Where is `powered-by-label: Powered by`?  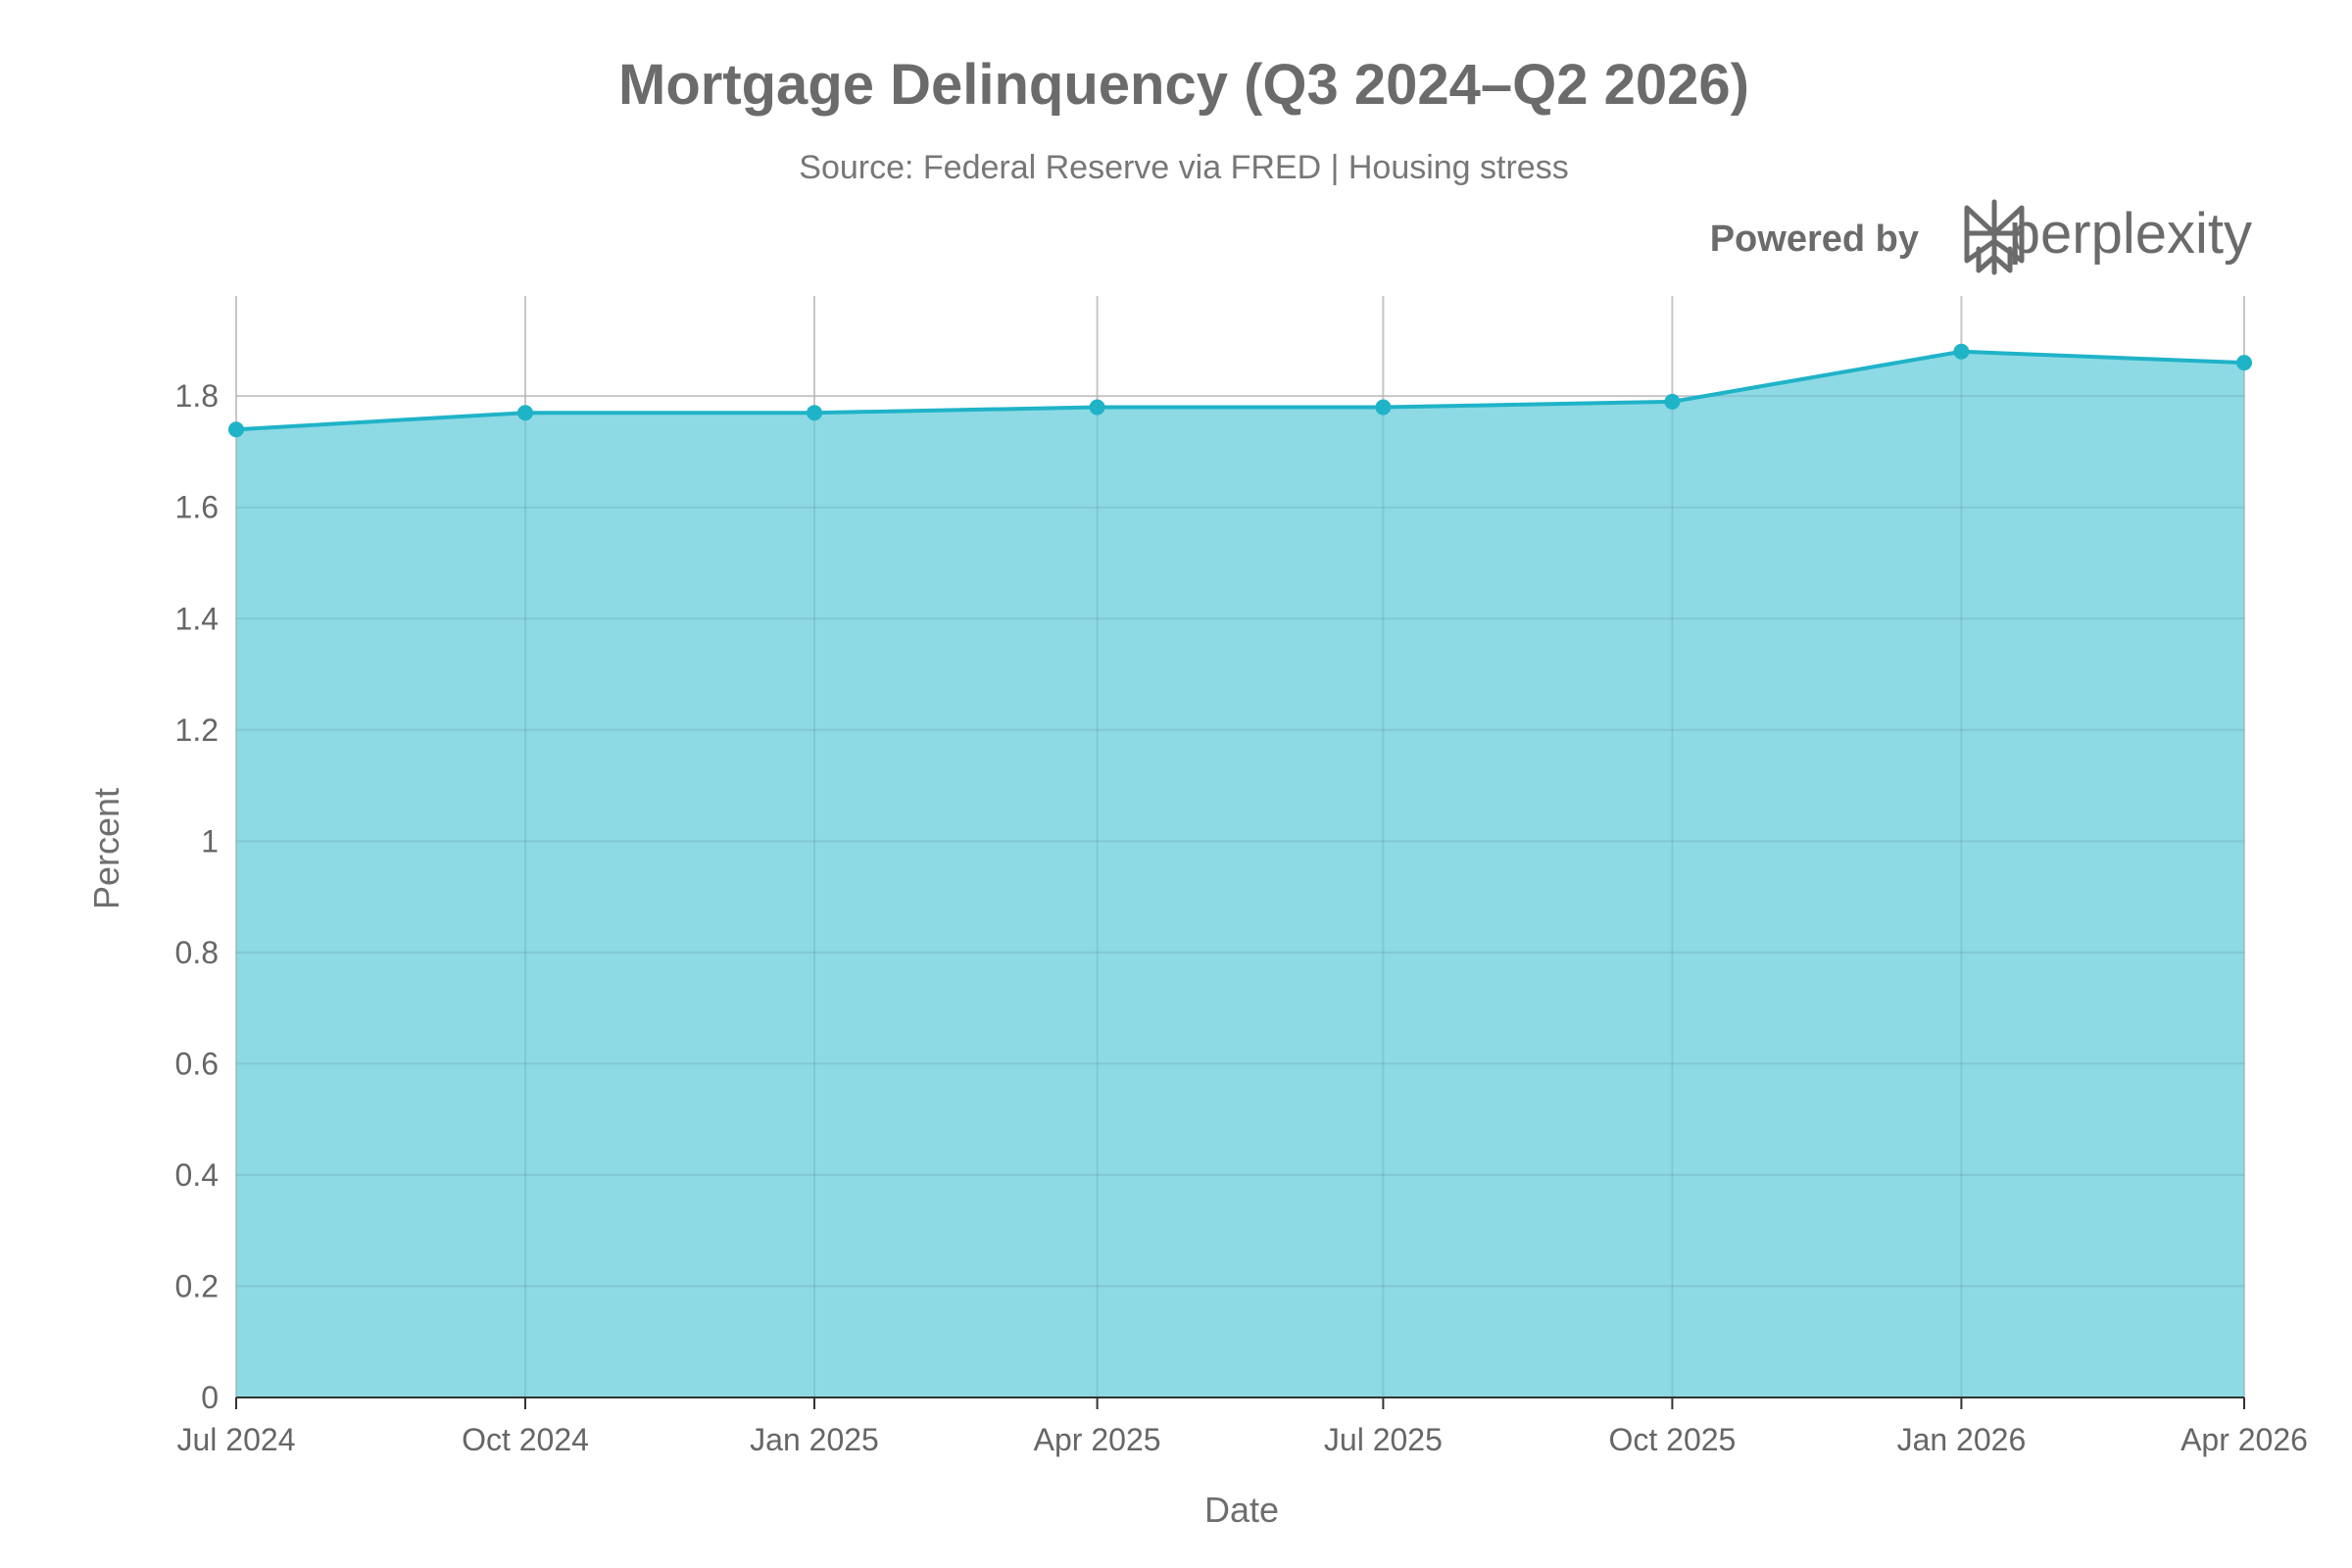
powered-by-label: Powered by is located at coordinates (1814, 239).